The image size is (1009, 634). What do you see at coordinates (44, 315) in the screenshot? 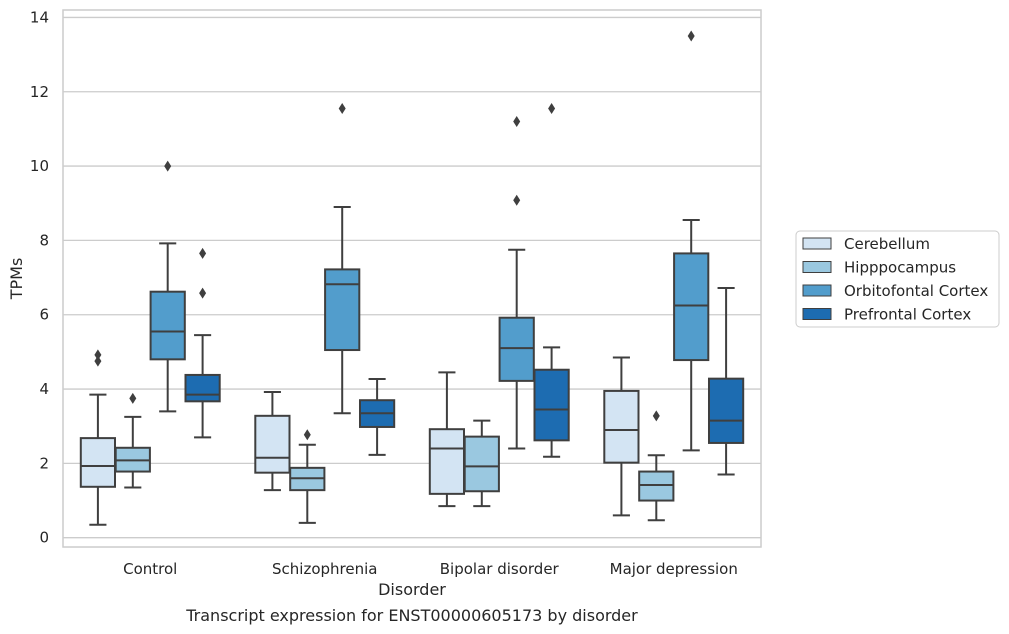
I see `y-tick-label: 6` at bounding box center [44, 315].